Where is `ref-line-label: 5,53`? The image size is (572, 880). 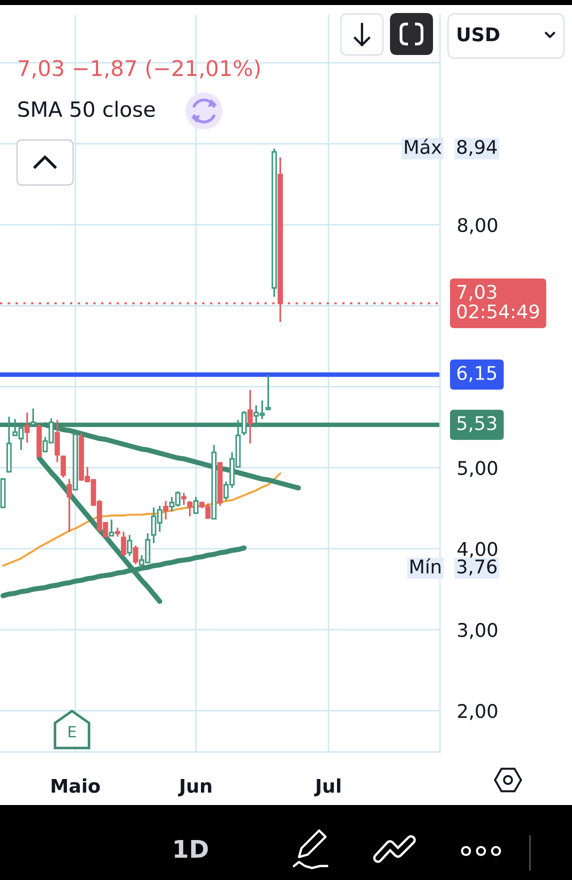 ref-line-label: 5,53 is located at coordinates (476, 424).